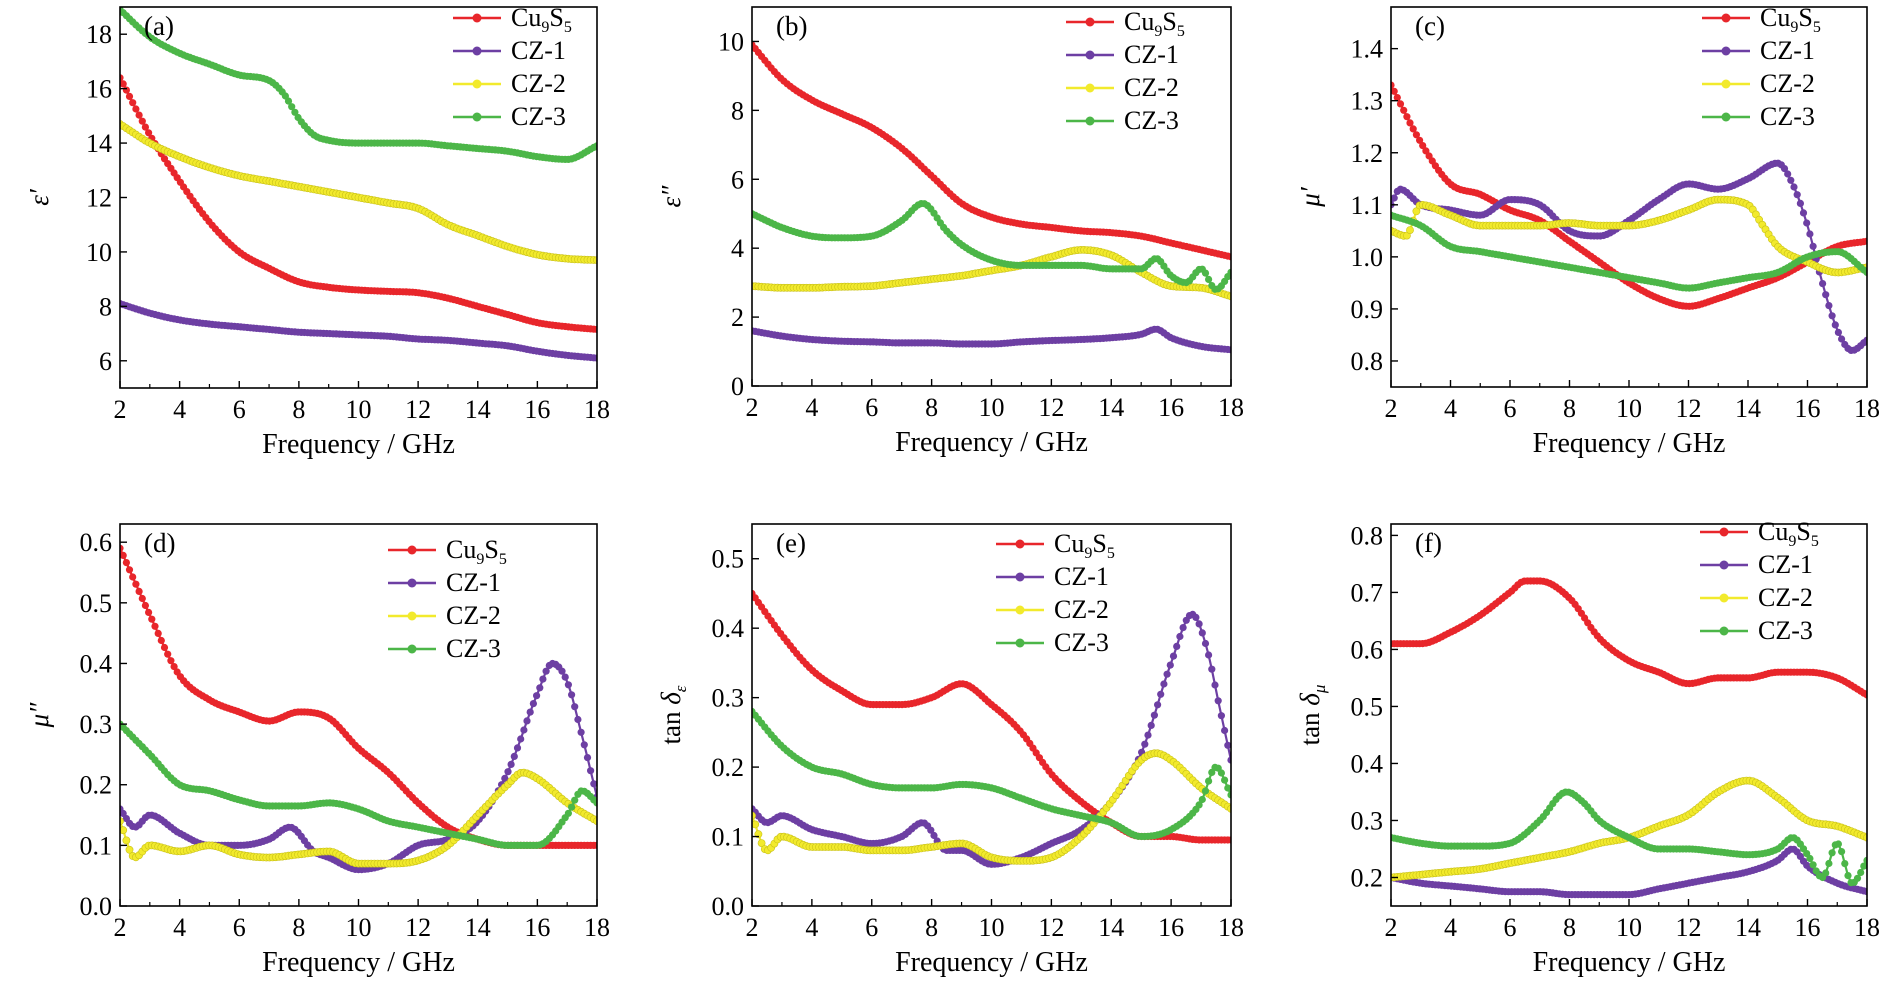 This screenshot has width=1891, height=981. Describe the element at coordinates (871, 927) in the screenshot. I see `x-tick-label: 6` at that location.